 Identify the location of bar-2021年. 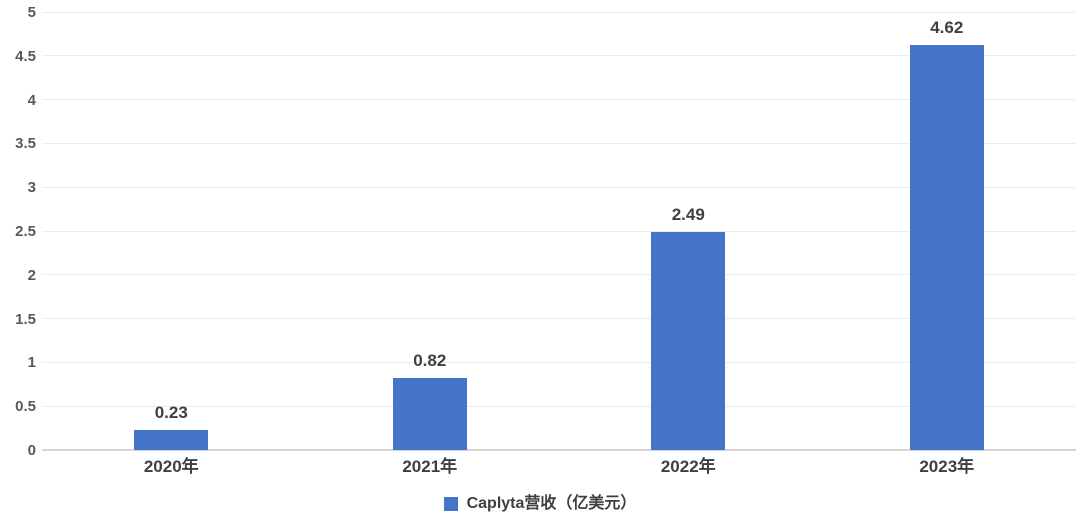
(429, 414).